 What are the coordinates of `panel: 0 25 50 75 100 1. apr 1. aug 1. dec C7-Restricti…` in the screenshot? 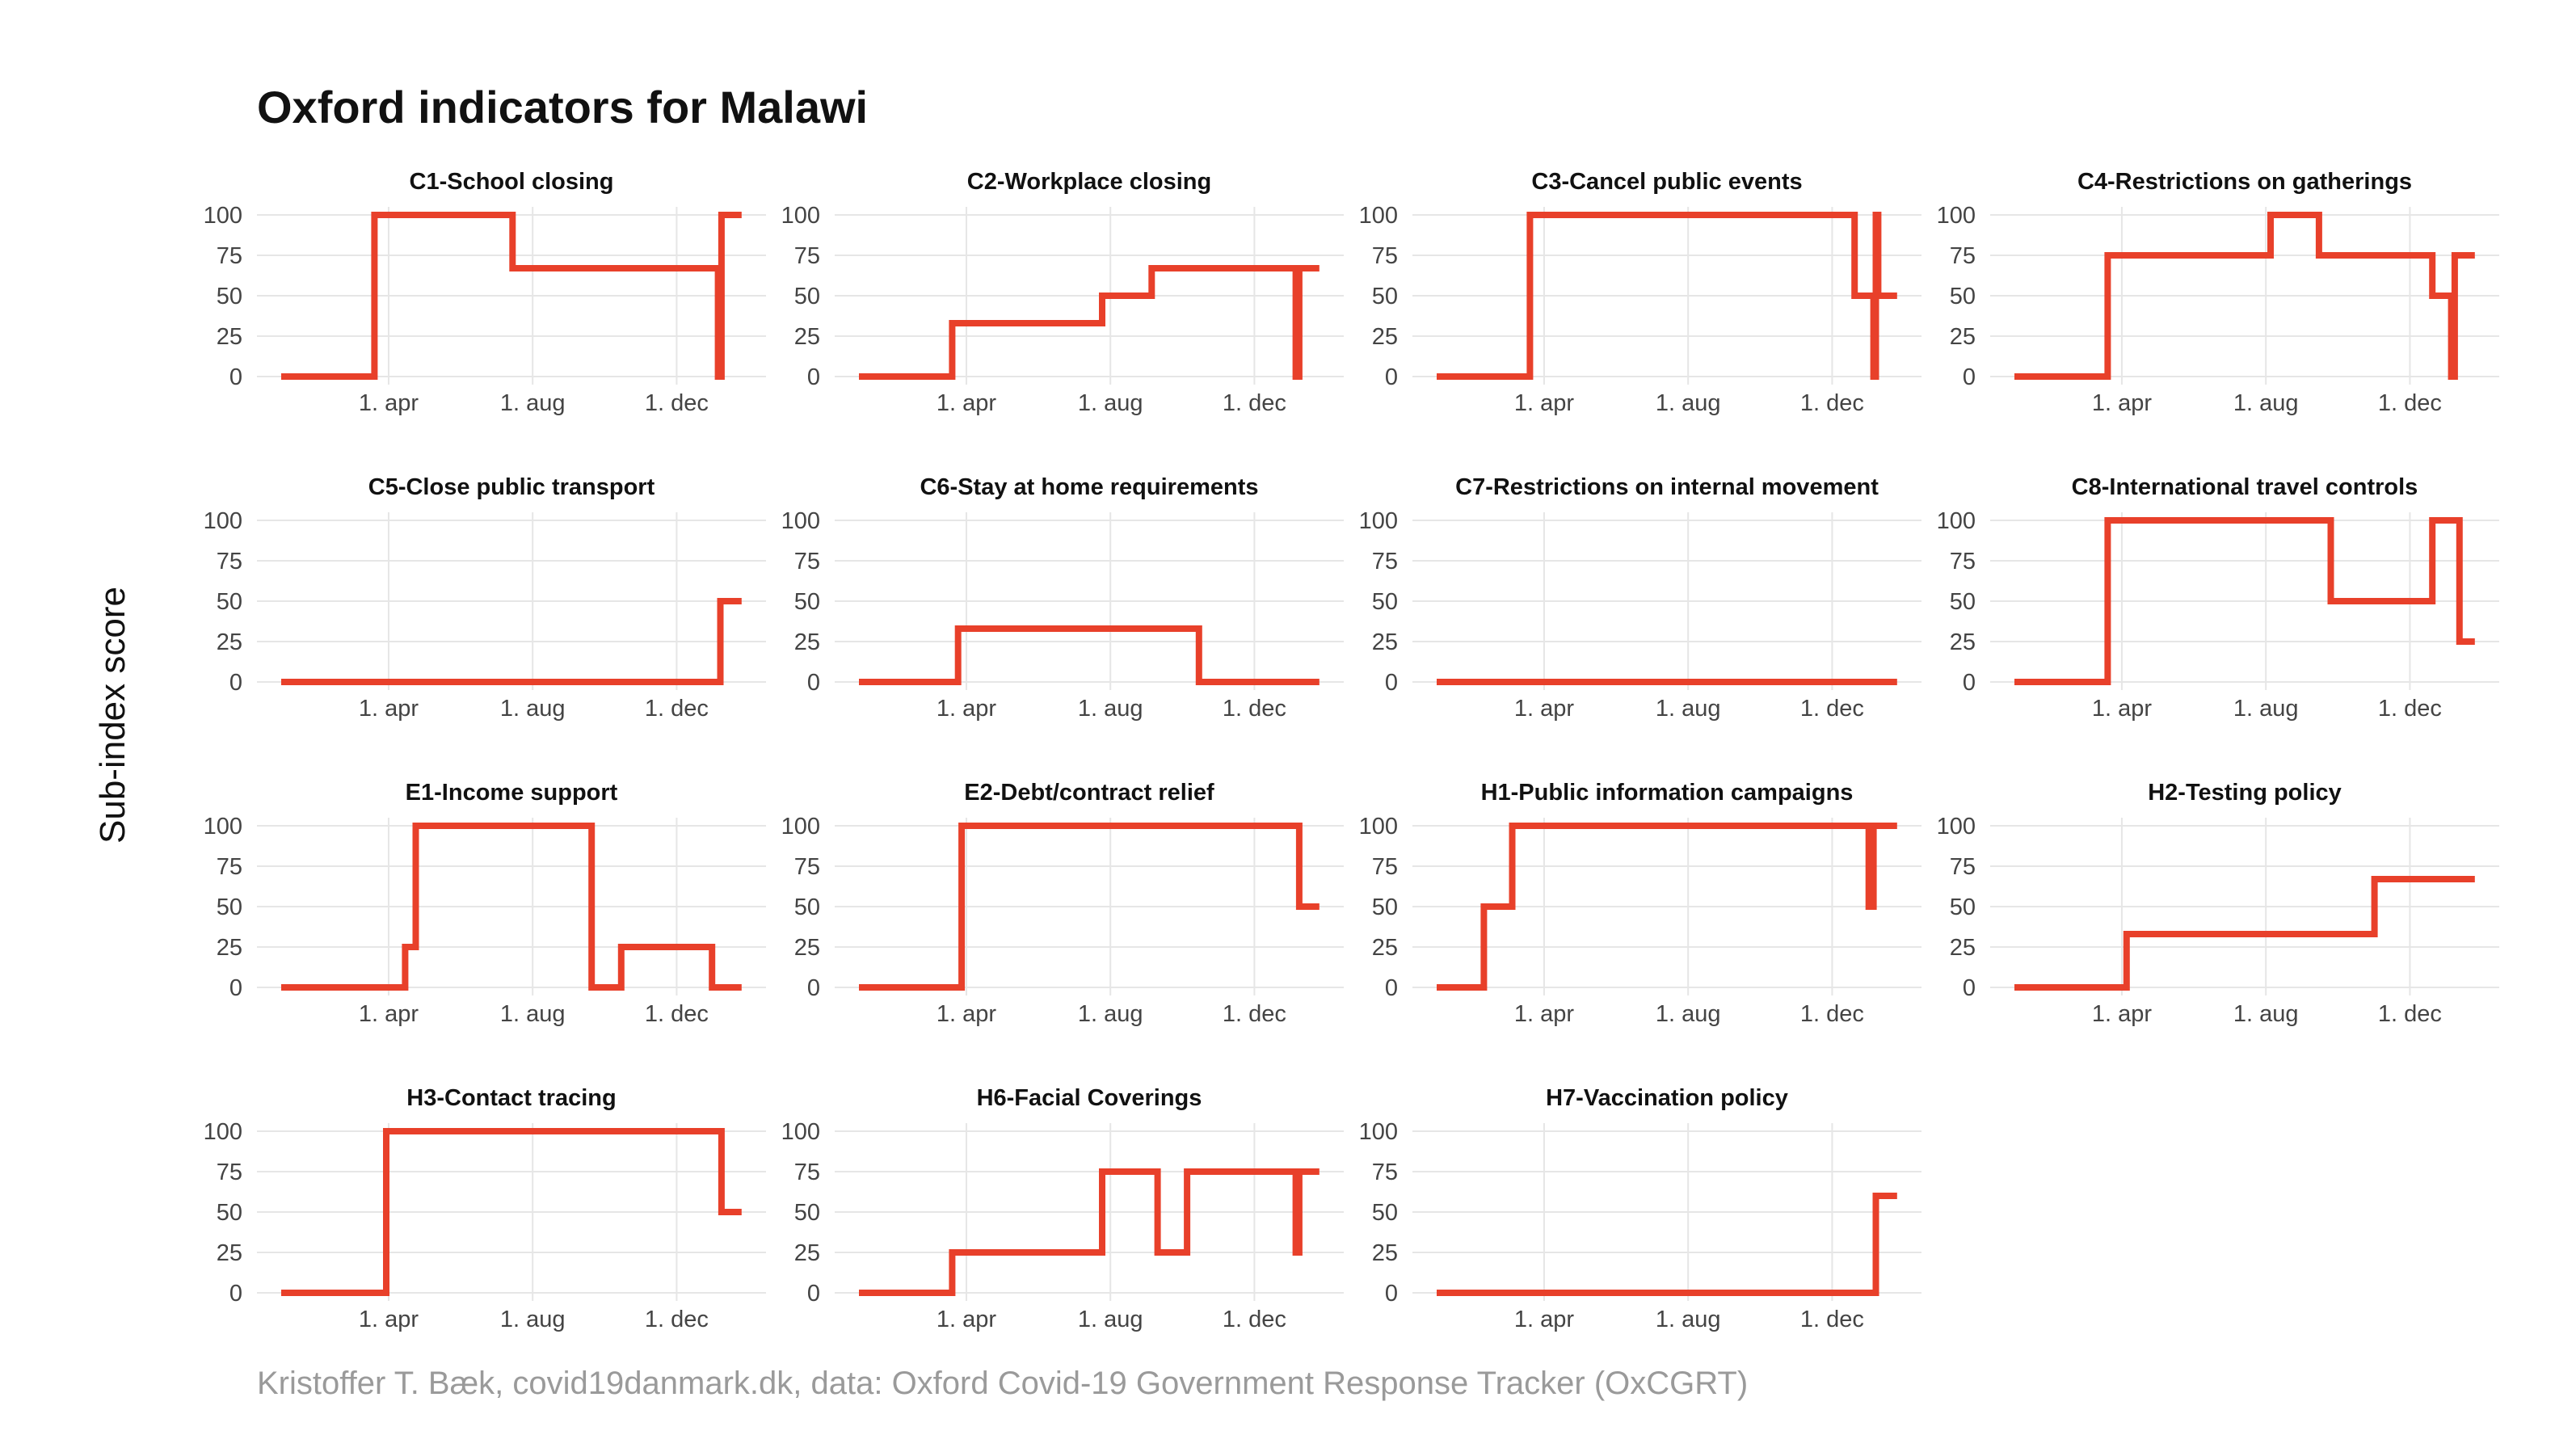 It's located at (1640, 598).